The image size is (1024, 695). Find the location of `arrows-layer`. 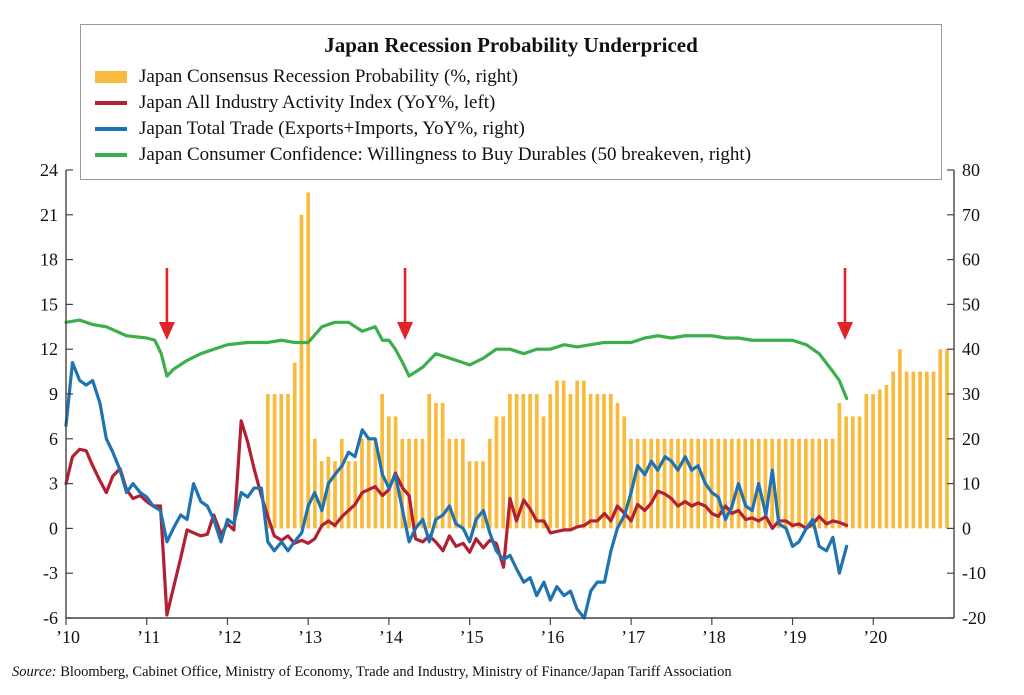

arrows-layer is located at coordinates (506, 304).